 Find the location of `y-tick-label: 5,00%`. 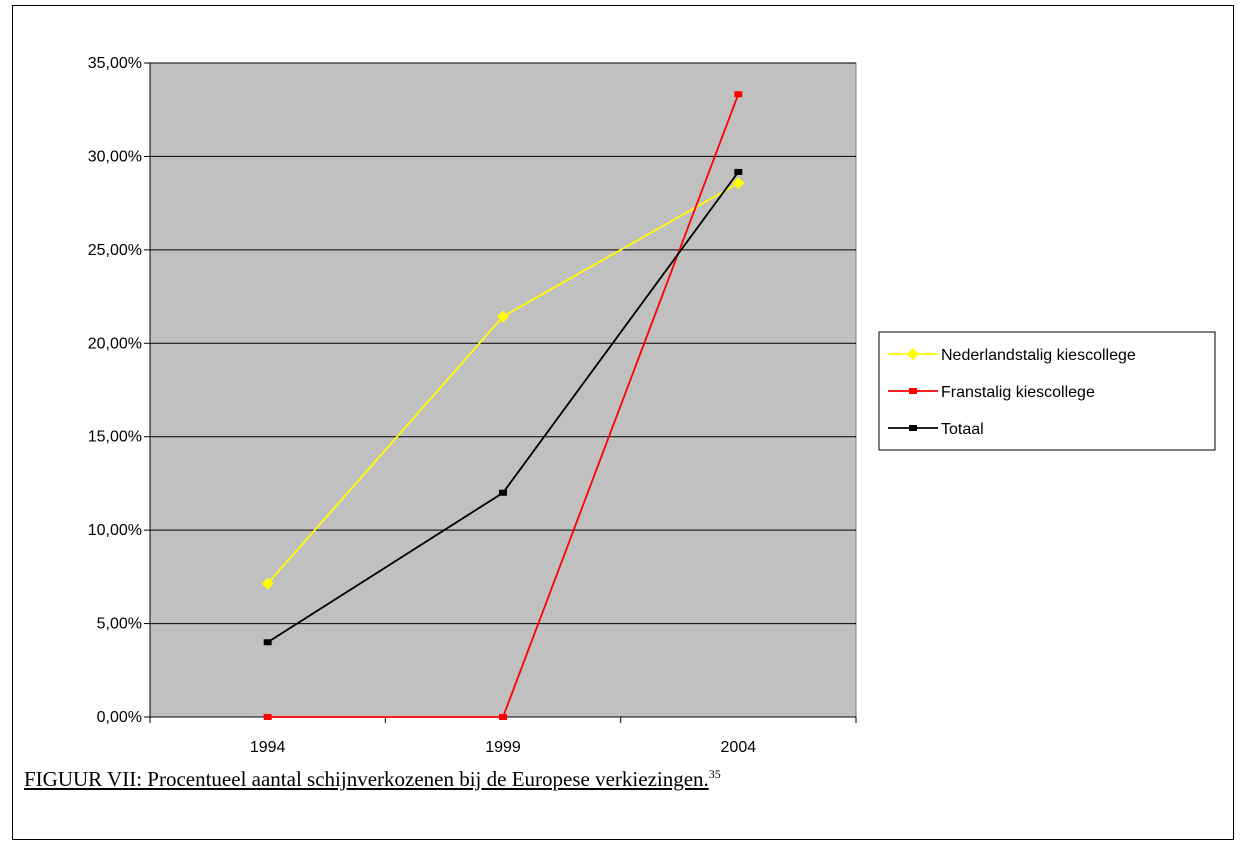

y-tick-label: 5,00% is located at coordinates (119, 624).